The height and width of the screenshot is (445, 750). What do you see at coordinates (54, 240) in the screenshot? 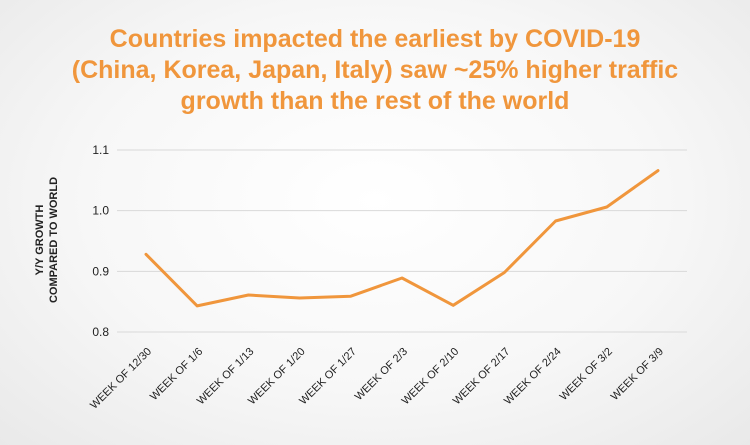
I see `y-axis-label-line-2: COMPARED TO WORLD` at bounding box center [54, 240].